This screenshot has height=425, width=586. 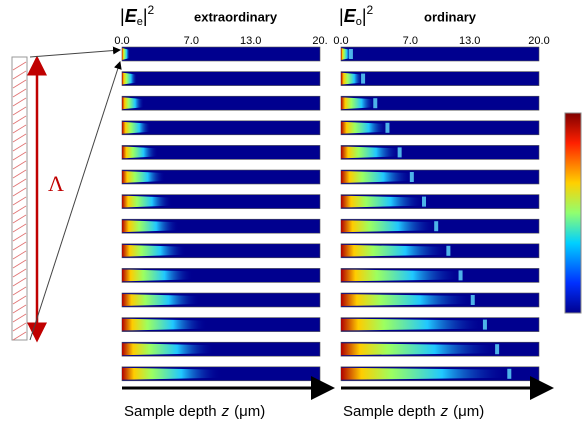 What do you see at coordinates (573, 213) in the screenshot?
I see `colorbar` at bounding box center [573, 213].